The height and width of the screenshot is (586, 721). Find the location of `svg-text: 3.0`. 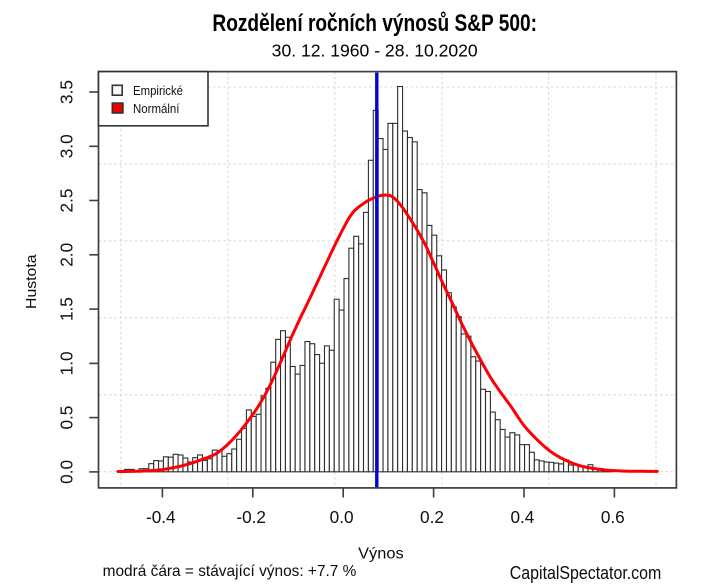

svg-text: 3.0 is located at coordinates (67, 146).